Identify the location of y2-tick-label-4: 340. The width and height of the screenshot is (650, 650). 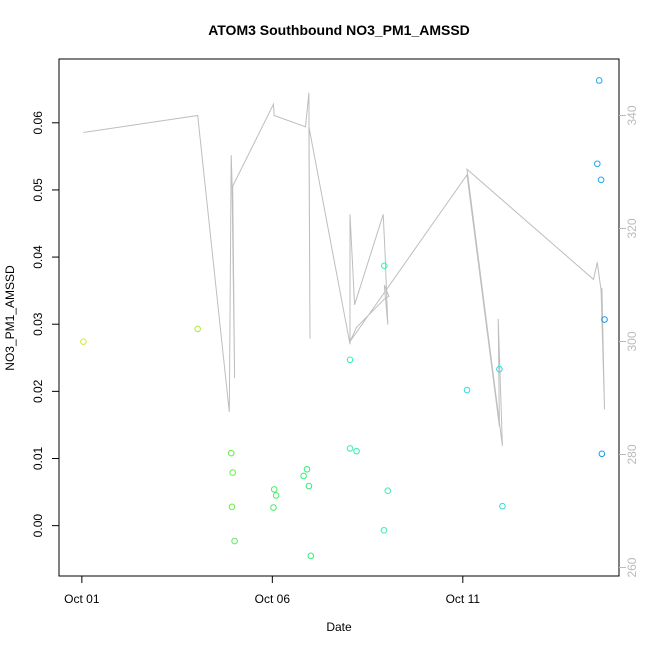
(632, 115).